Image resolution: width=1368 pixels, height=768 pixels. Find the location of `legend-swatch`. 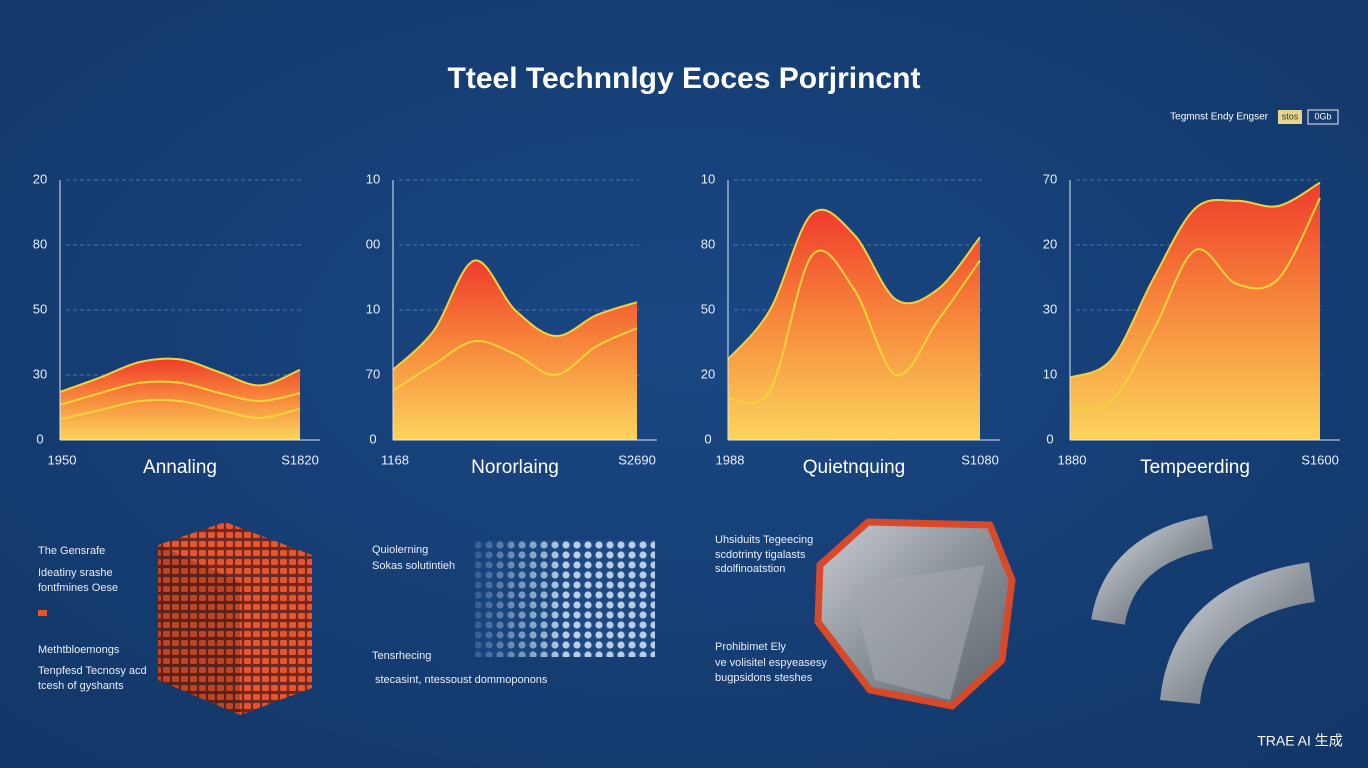

legend-swatch is located at coordinates (42, 613).